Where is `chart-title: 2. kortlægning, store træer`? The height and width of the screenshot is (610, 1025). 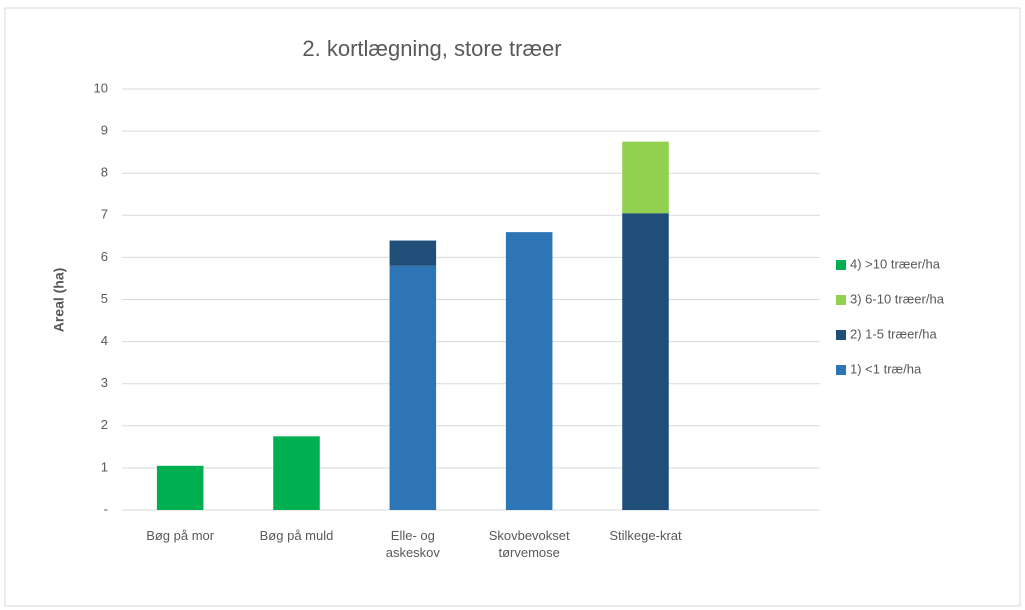 chart-title: 2. kortlægning, store træer is located at coordinates (431, 48).